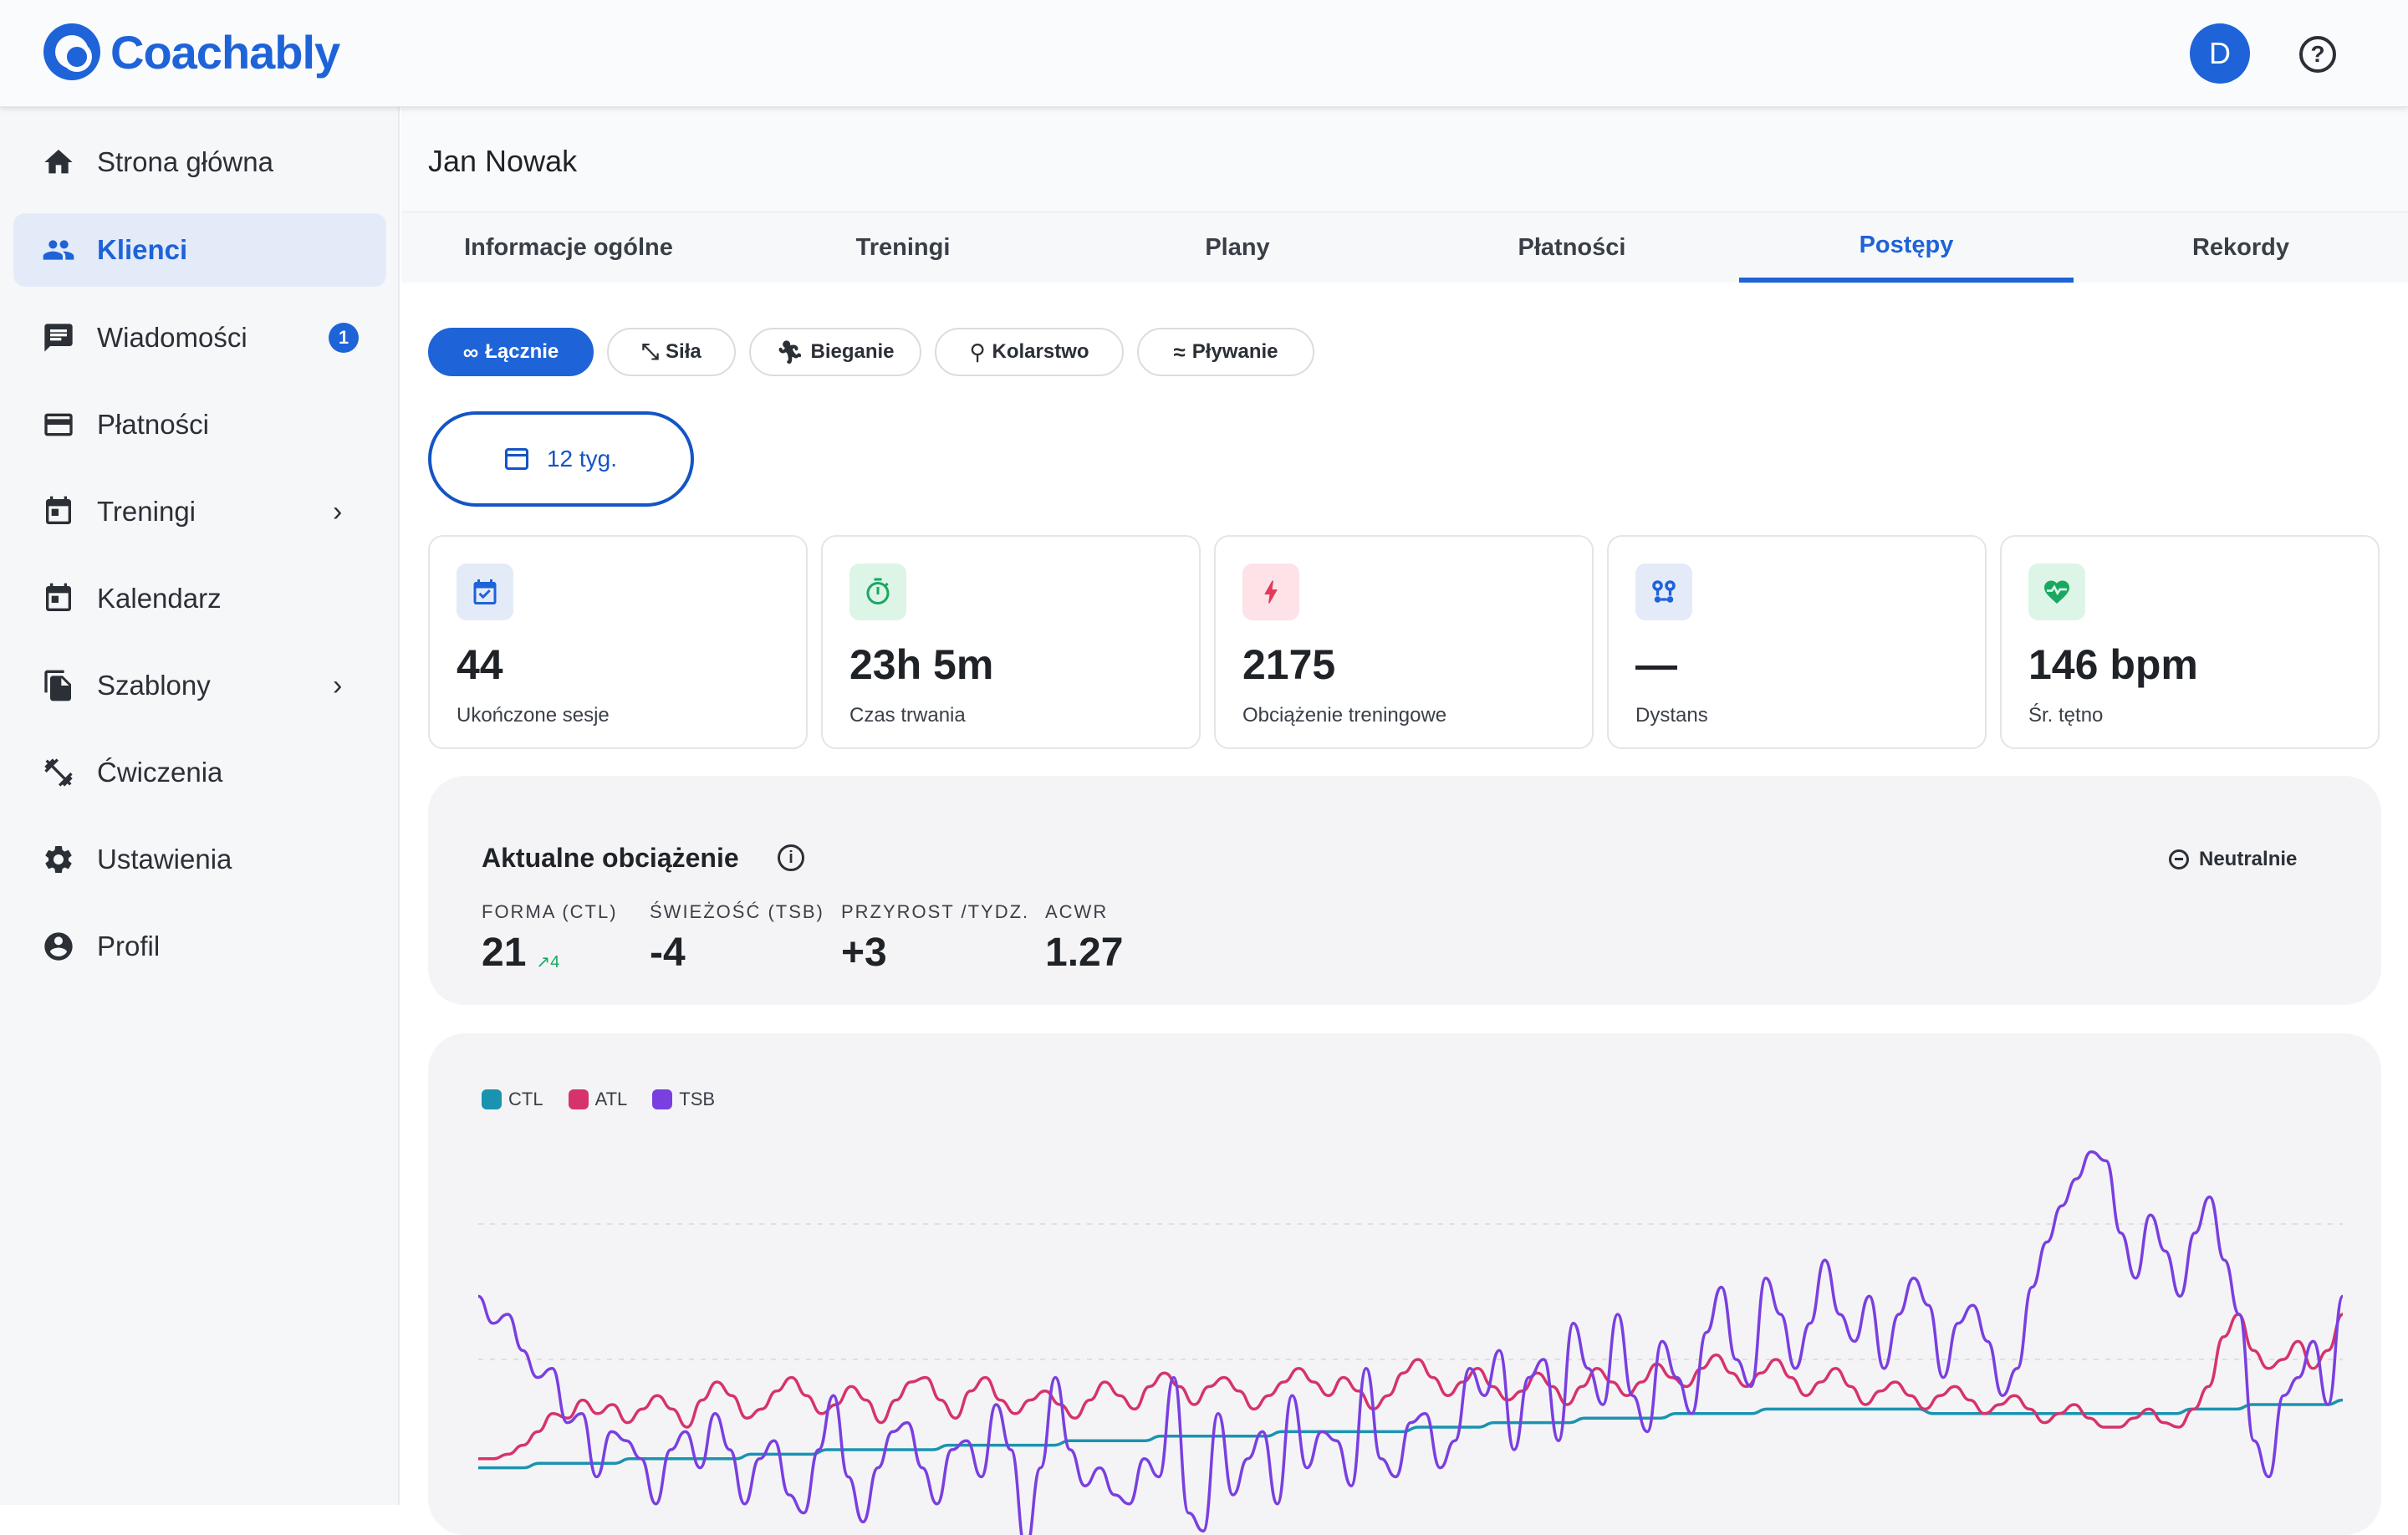 This screenshot has width=2408, height=1535. What do you see at coordinates (199, 511) in the screenshot?
I see `sidebar-item-workouts: Treningi ›` at bounding box center [199, 511].